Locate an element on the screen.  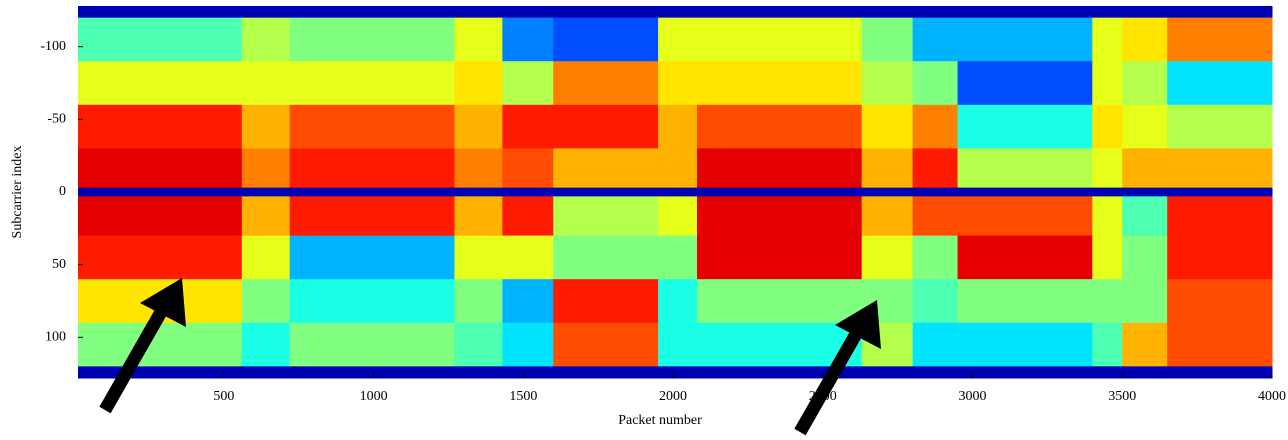
y-tick-label: -50 is located at coordinates (56, 119).